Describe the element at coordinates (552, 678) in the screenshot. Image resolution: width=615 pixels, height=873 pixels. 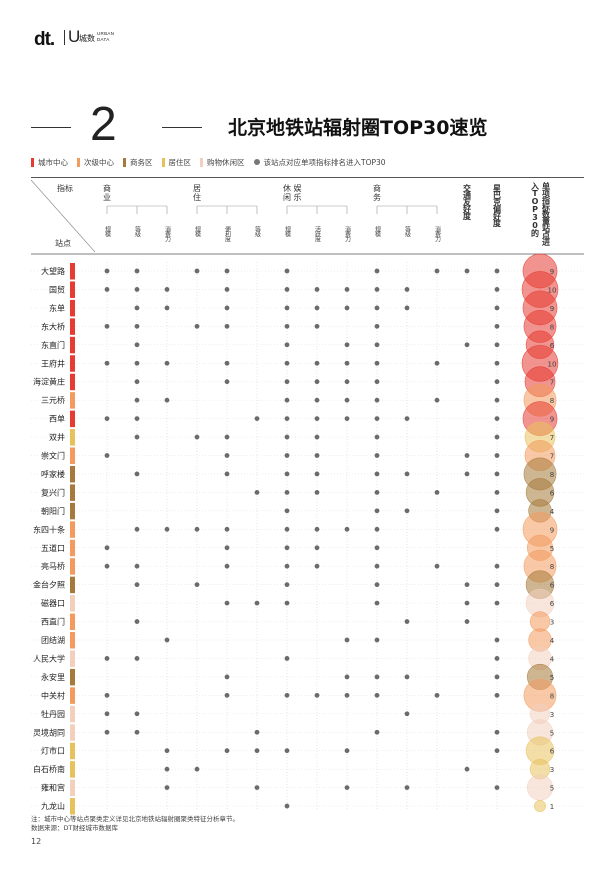
I see `count-label: 5` at that location.